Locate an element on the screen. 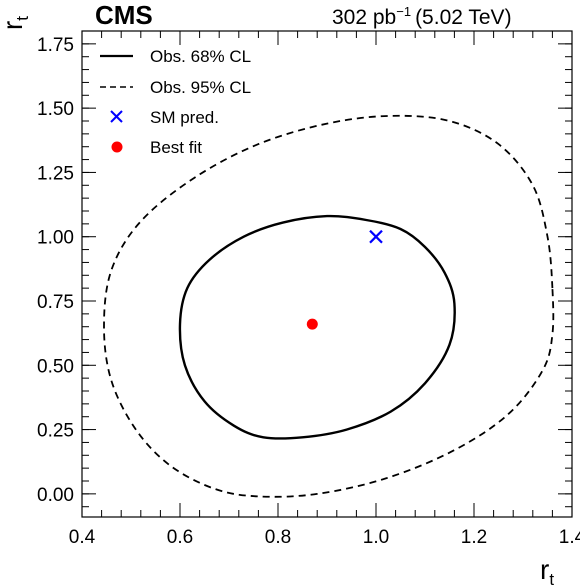 The height and width of the screenshot is (585, 580). x-axis-title: rt is located at coordinates (547, 569).